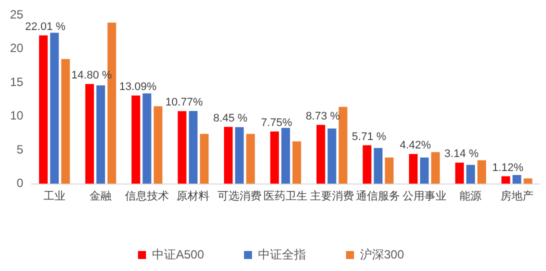  Describe the element at coordinates (508, 168) in the screenshot. I see `data-label: 1.12%` at that location.